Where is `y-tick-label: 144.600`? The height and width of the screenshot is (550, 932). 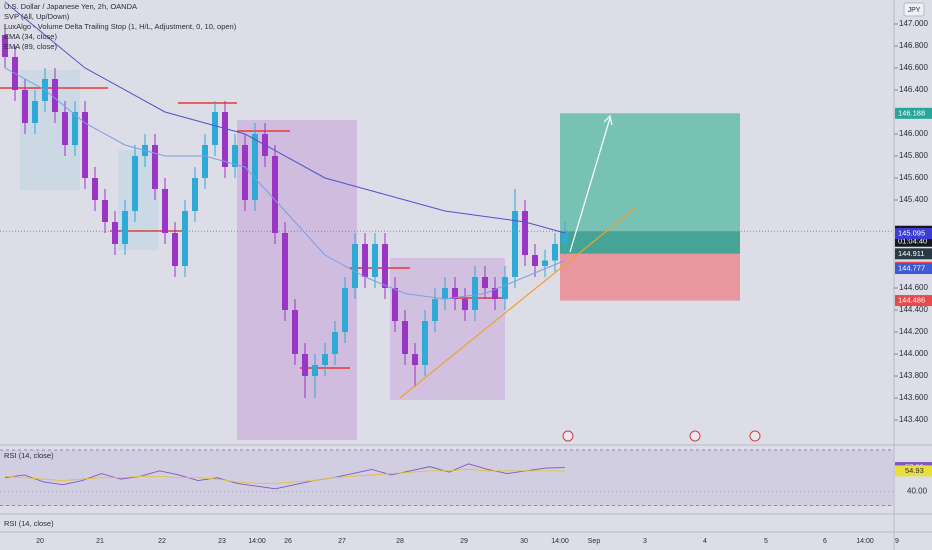
y-tick-label: 144.600 is located at coordinates (913, 287).